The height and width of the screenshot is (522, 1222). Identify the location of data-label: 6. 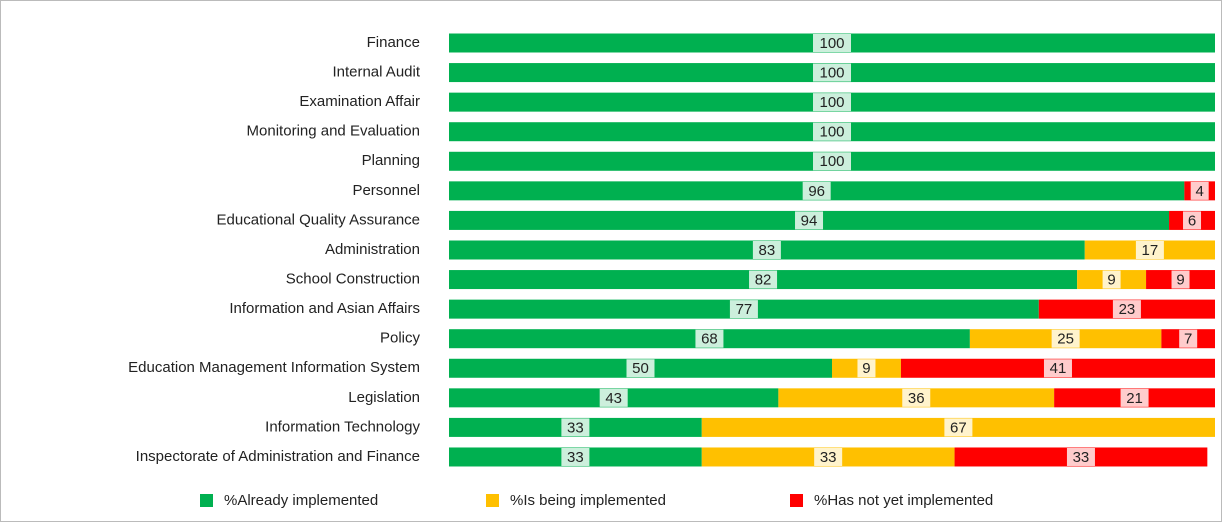
(1192, 220).